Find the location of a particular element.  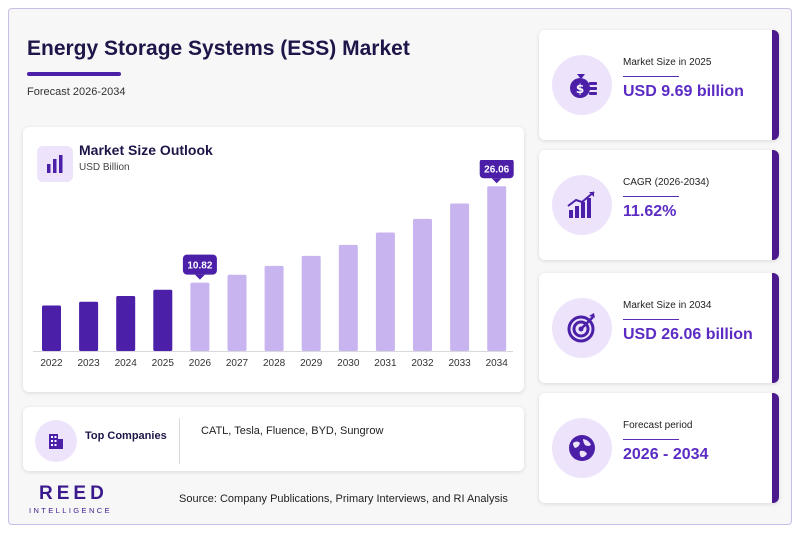

bar-chart-icon is located at coordinates (55, 164).